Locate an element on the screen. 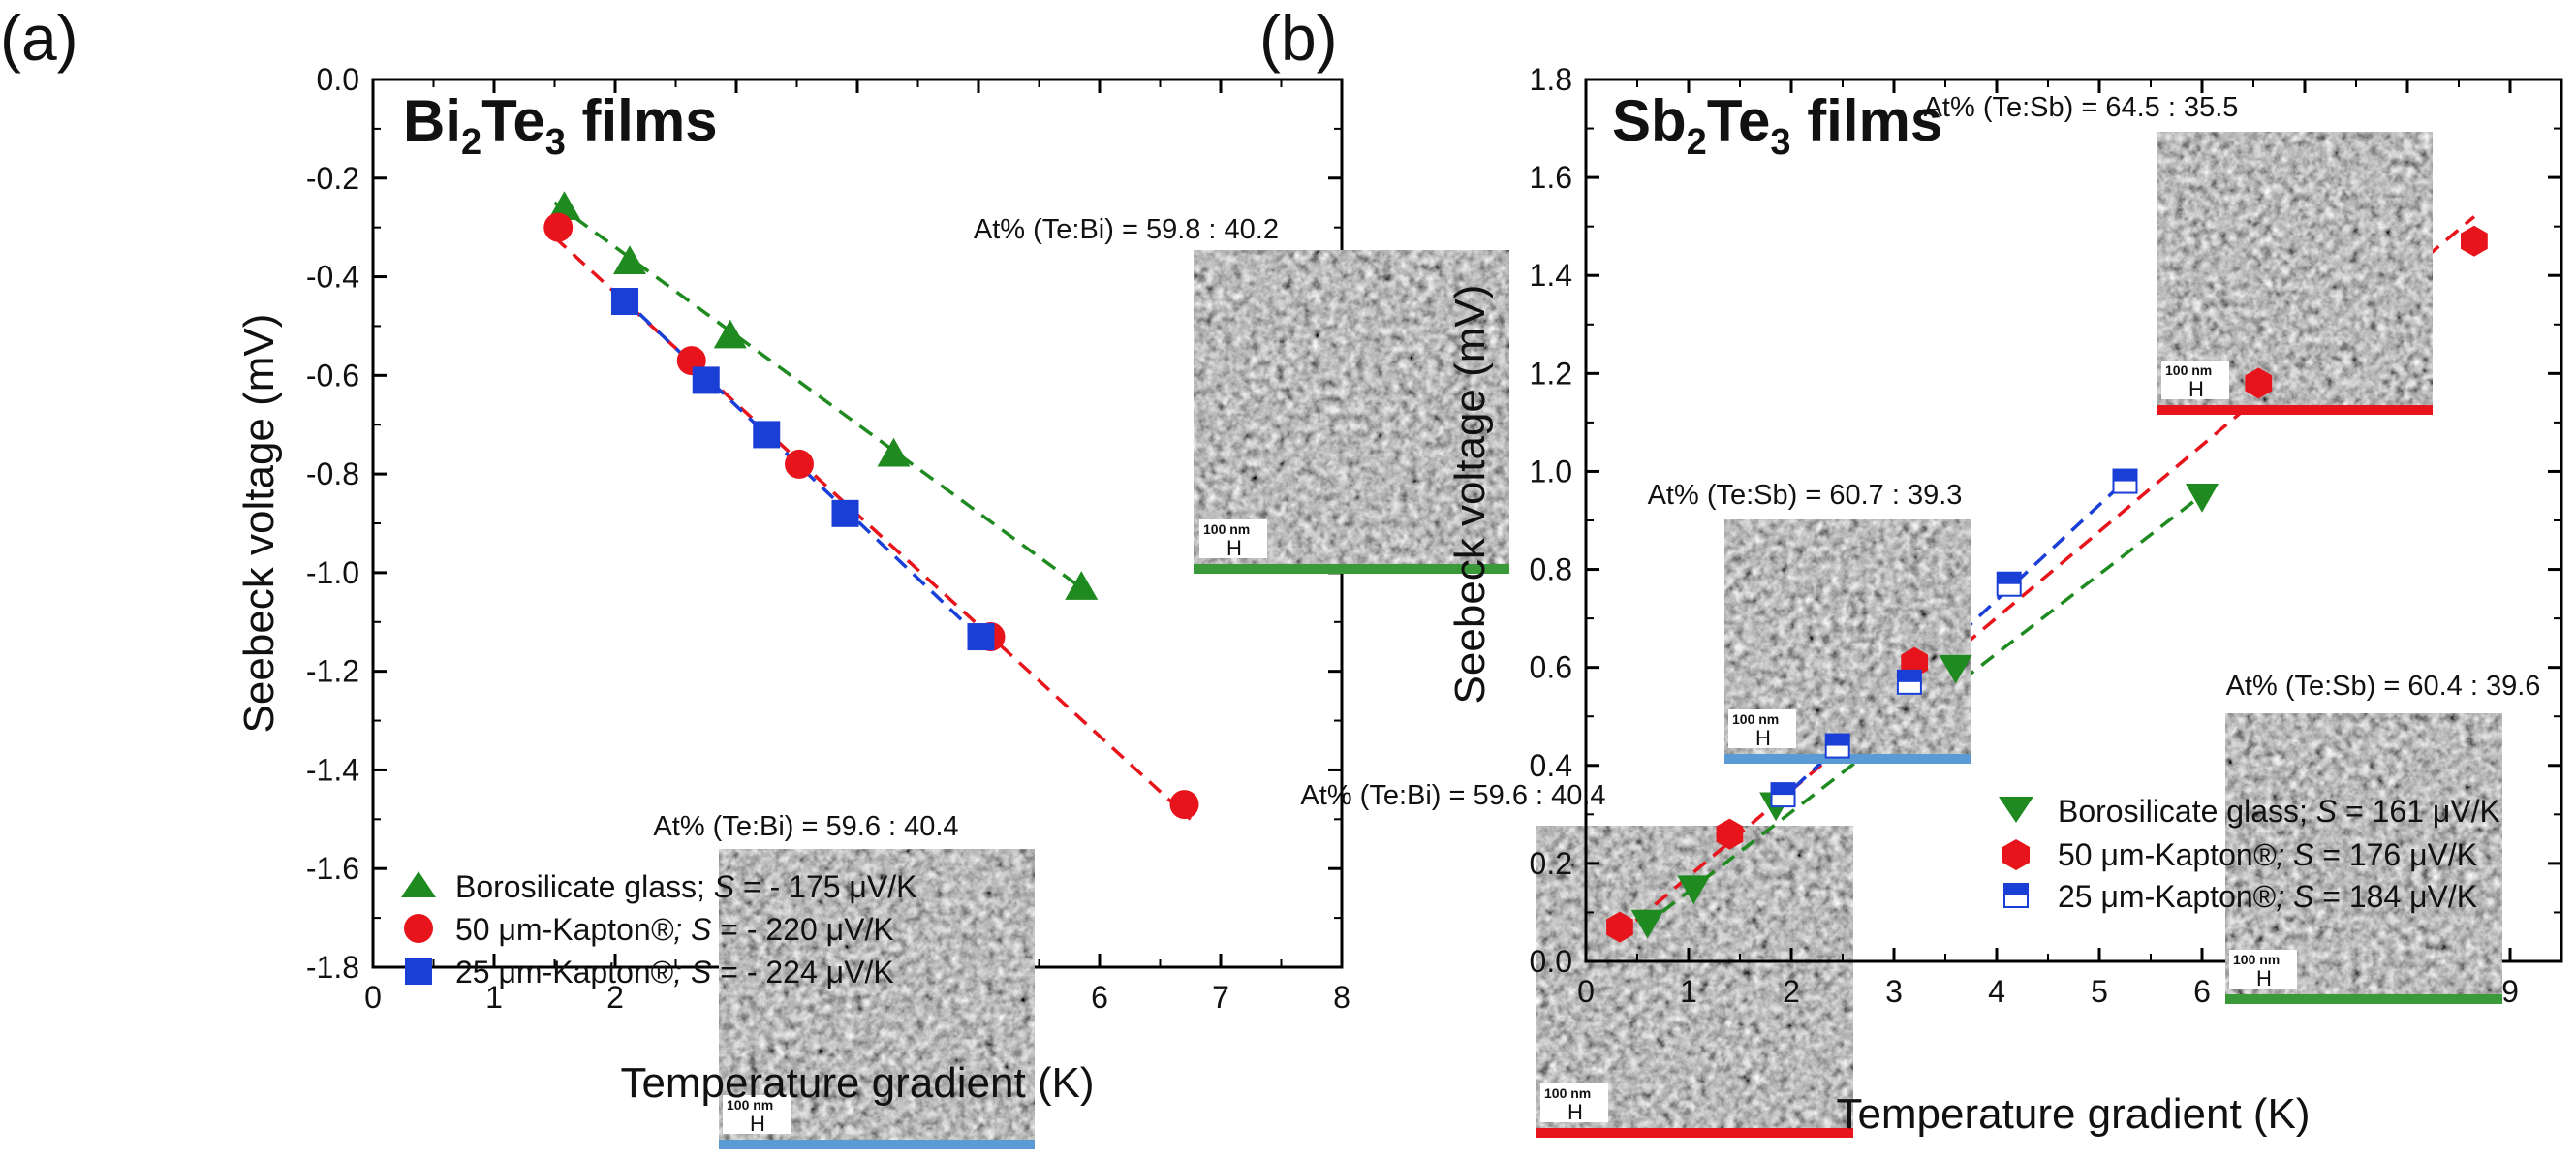  data-marks-a is located at coordinates (871, 505).